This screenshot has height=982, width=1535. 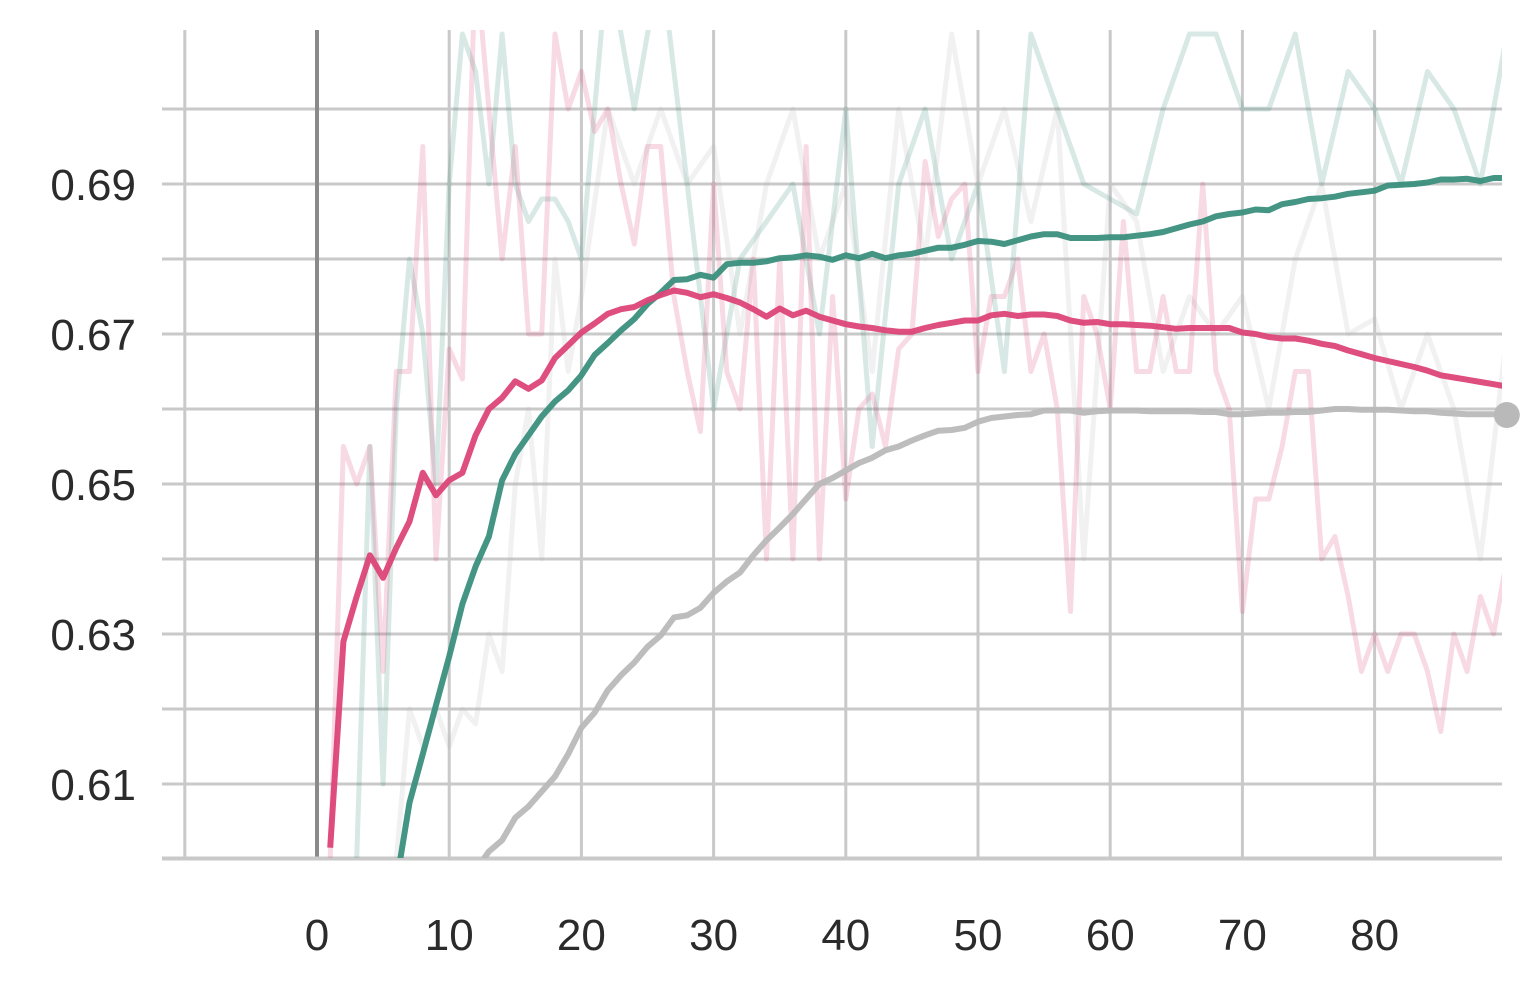 What do you see at coordinates (1506, 415) in the screenshot?
I see `end-marker` at bounding box center [1506, 415].